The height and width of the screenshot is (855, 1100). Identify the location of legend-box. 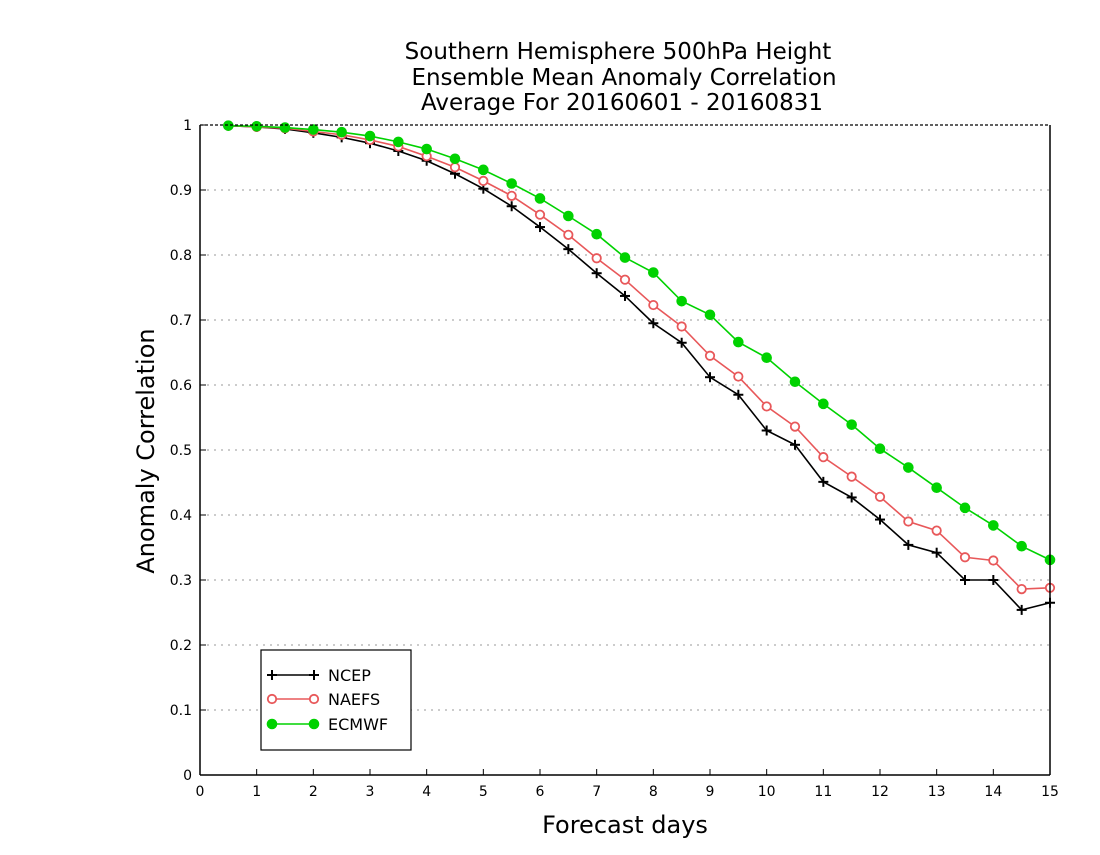
(336, 700).